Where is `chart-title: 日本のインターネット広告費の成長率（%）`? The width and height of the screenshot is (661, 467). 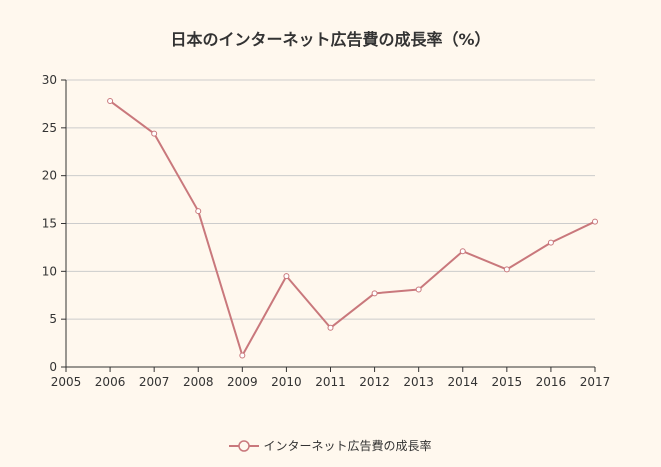
chart-title: 日本のインターネット広告費の成長率（%） is located at coordinates (330, 39).